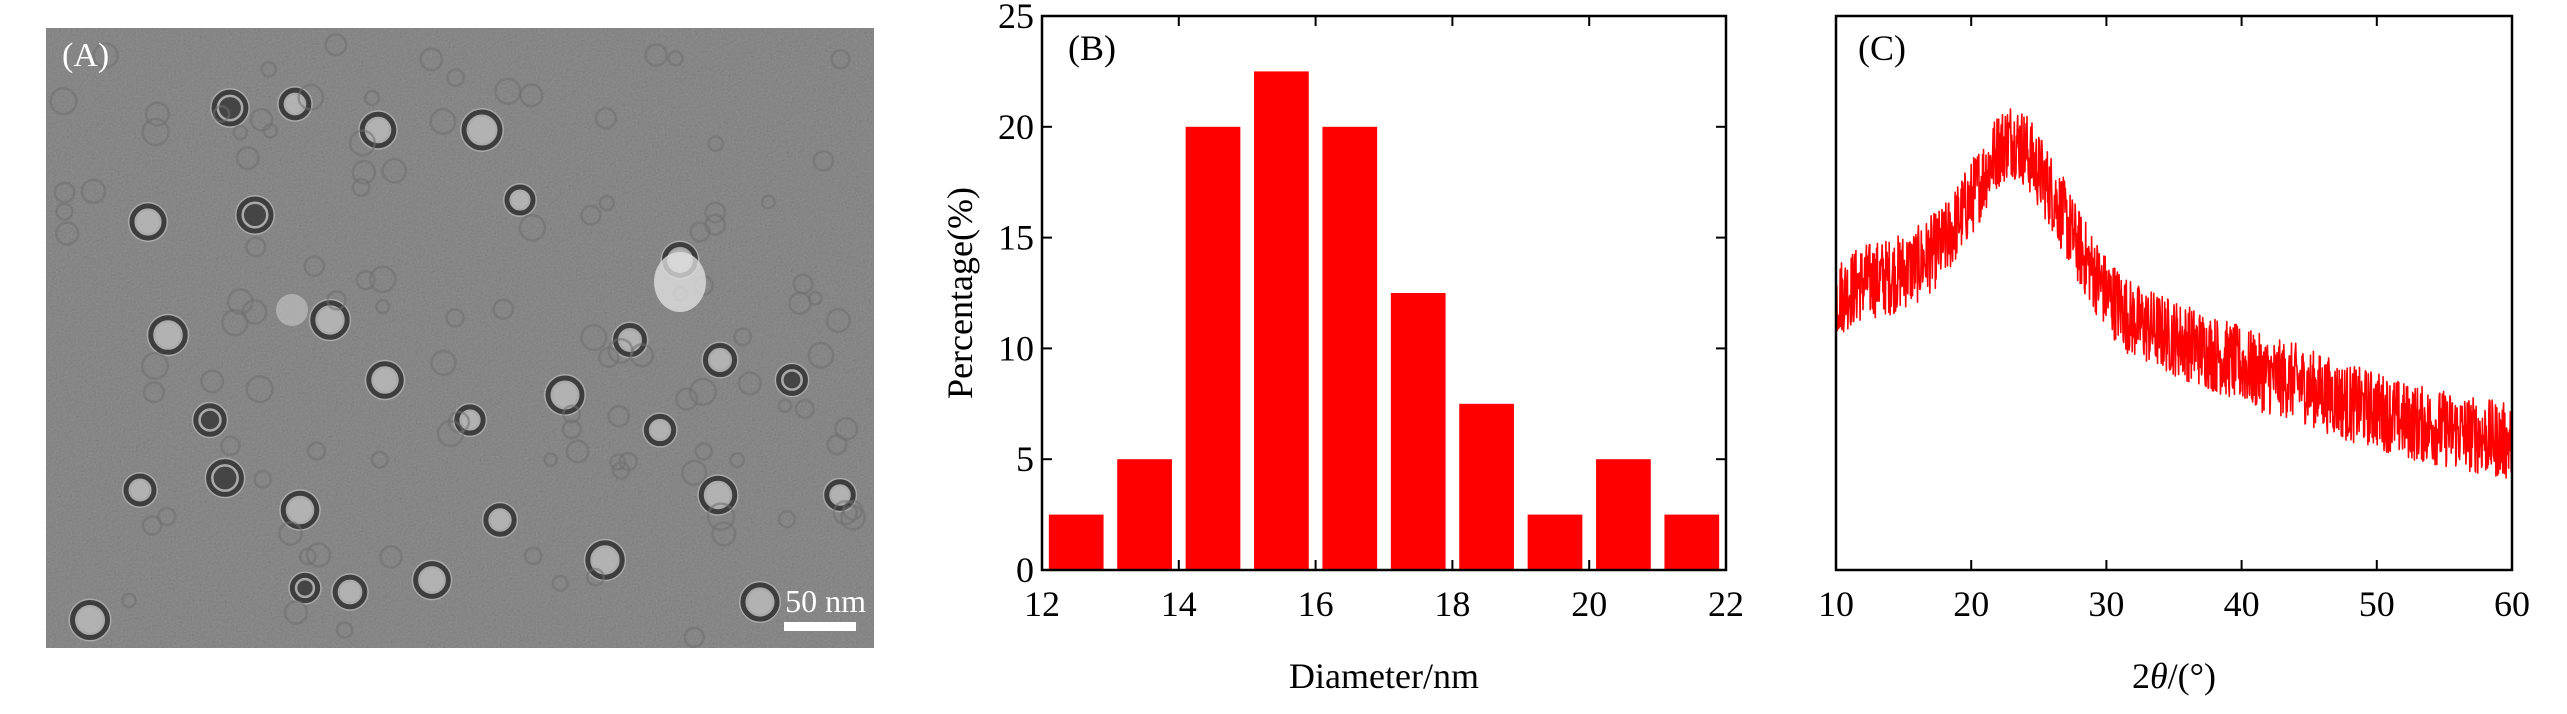  What do you see at coordinates (2141, 676) in the screenshot?
I see `xrd-x-axis-title-prefix: 2` at bounding box center [2141, 676].